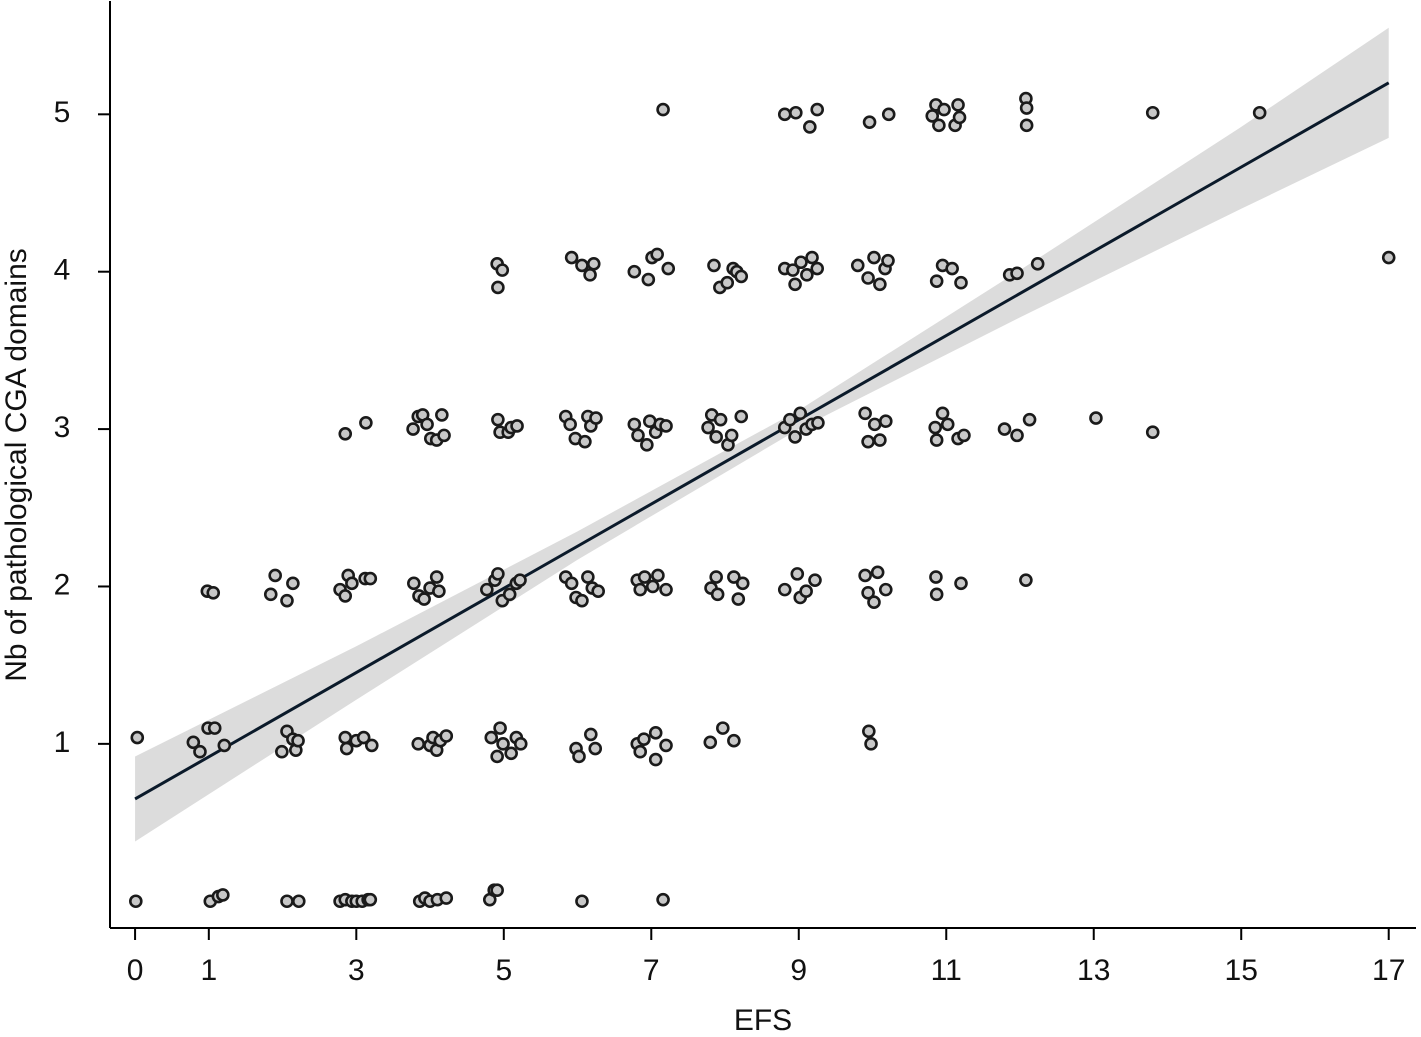 The width and height of the screenshot is (1421, 1037). Describe the element at coordinates (798, 970) in the screenshot. I see `x-tick-label: 9` at that location.